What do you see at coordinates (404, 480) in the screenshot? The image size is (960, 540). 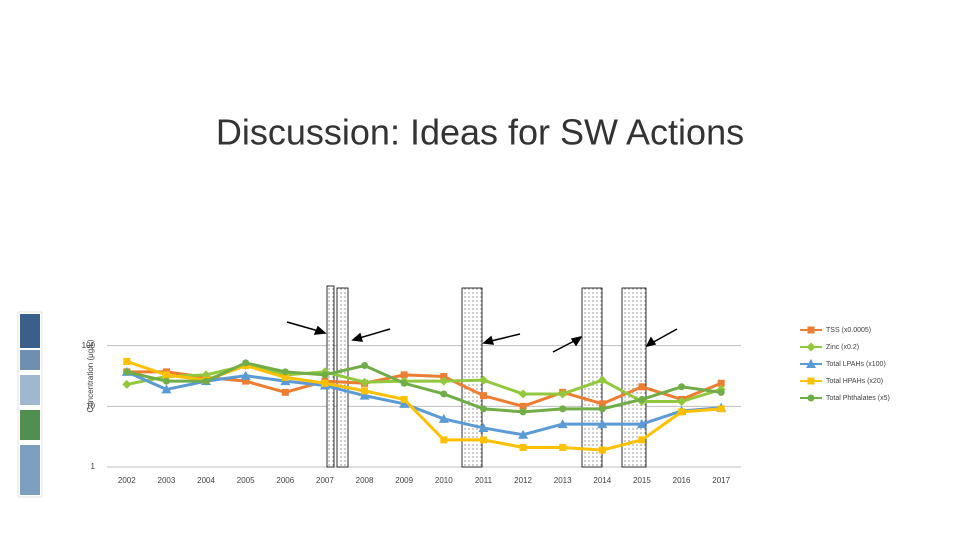 I see `x-tick-label: 2009` at bounding box center [404, 480].